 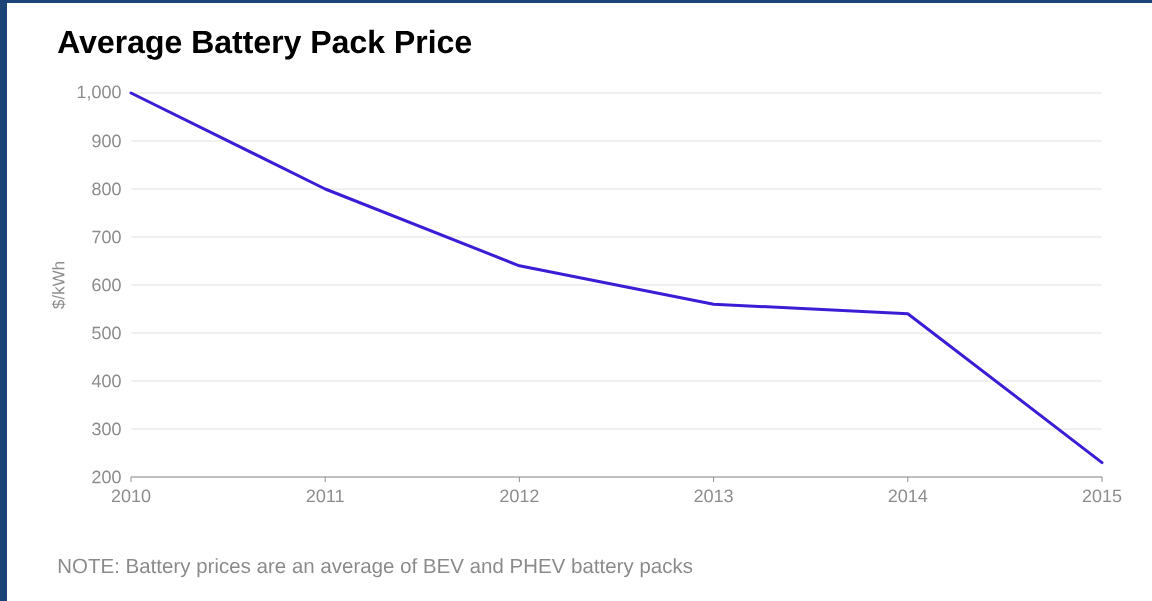 I want to click on y-tick-label: 500, so click(x=106, y=333).